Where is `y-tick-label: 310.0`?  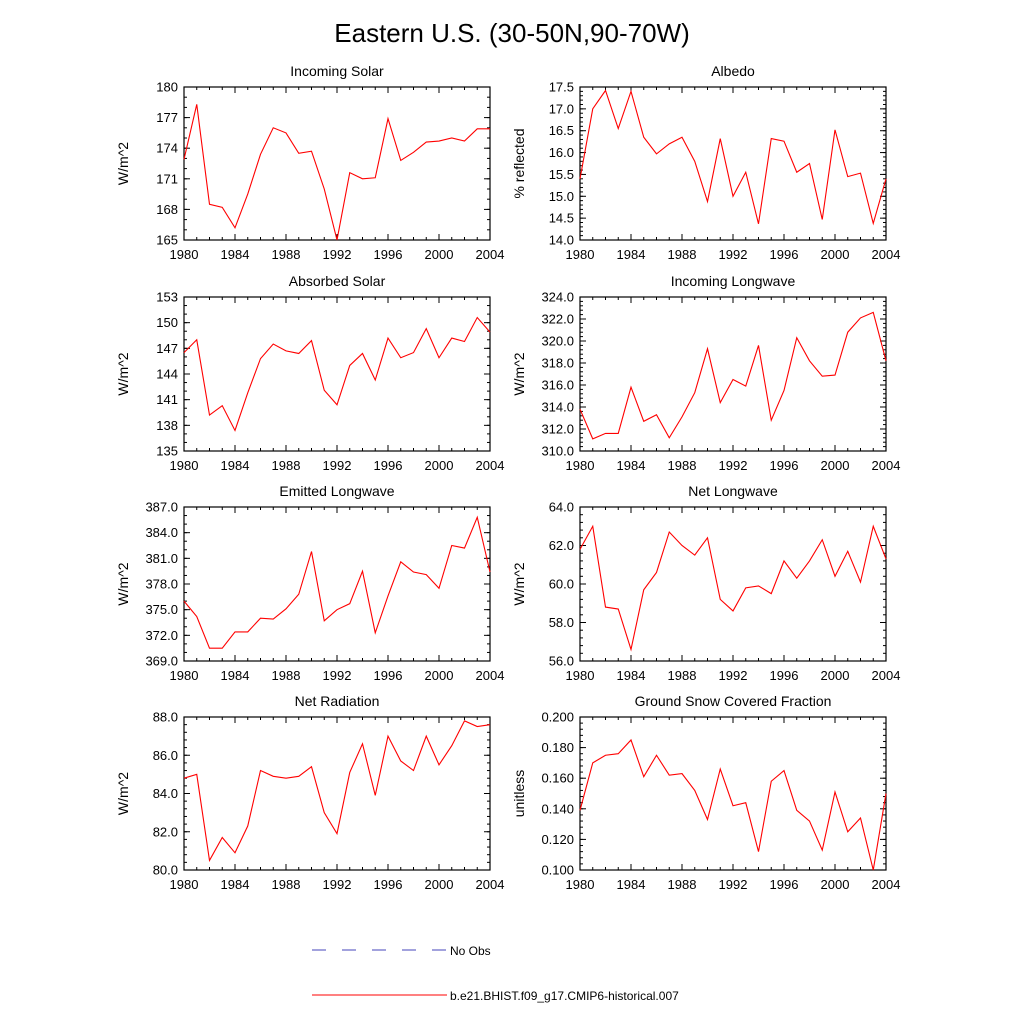
y-tick-label: 310.0 is located at coordinates (557, 451).